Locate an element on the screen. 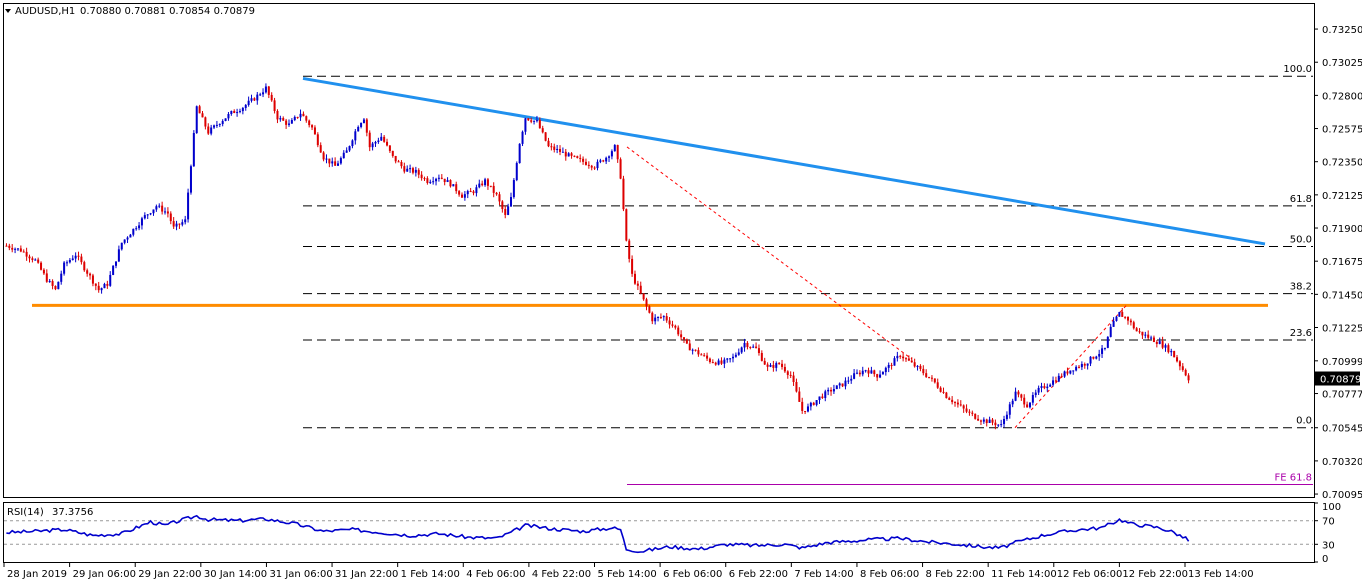 This screenshot has height=588, width=1362. rsi-value: 37.3756 is located at coordinates (72, 512).